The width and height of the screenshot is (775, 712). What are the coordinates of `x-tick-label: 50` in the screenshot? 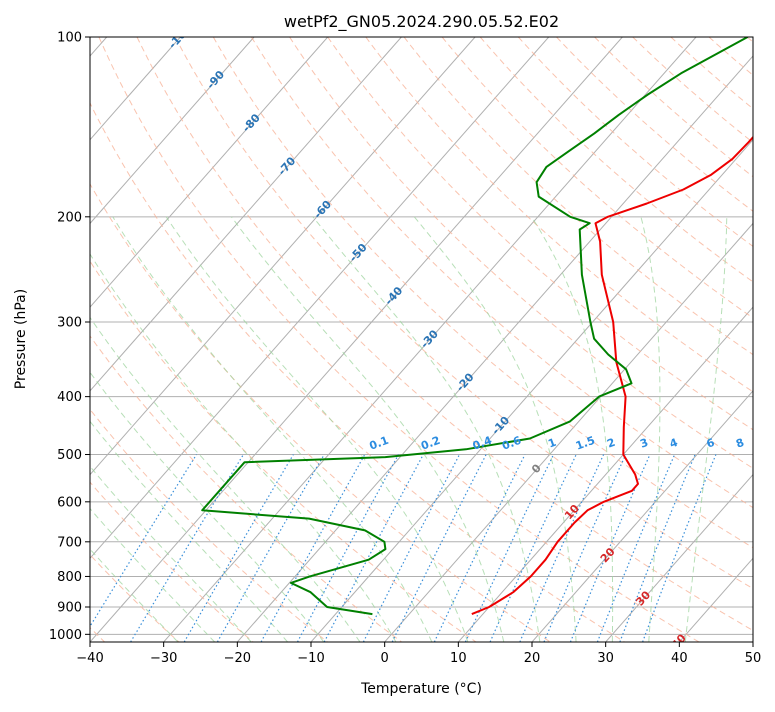 It's located at (753, 658).